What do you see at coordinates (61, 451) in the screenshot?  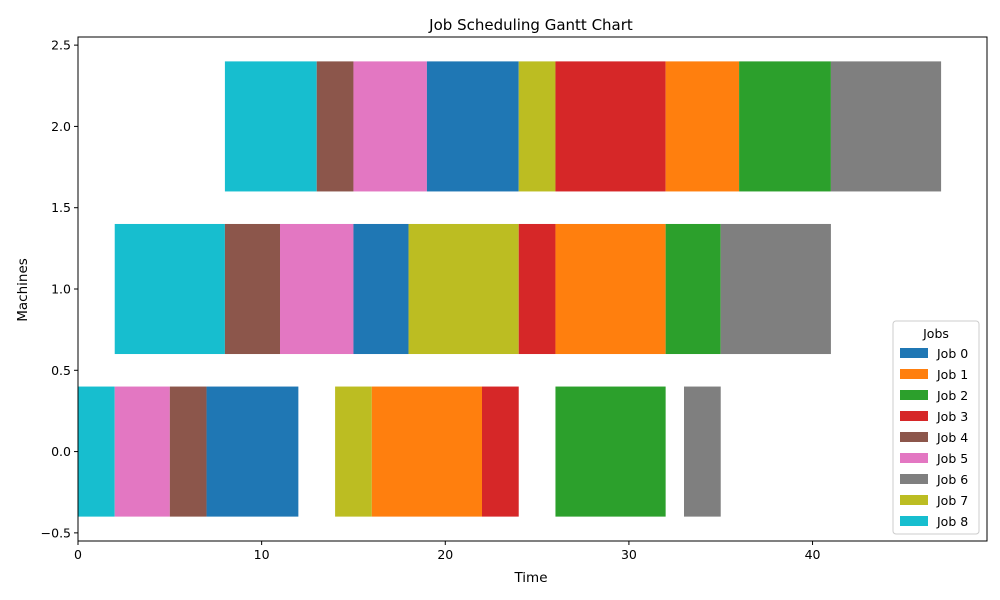 I see `y-tick-label: 0.0` at bounding box center [61, 451].